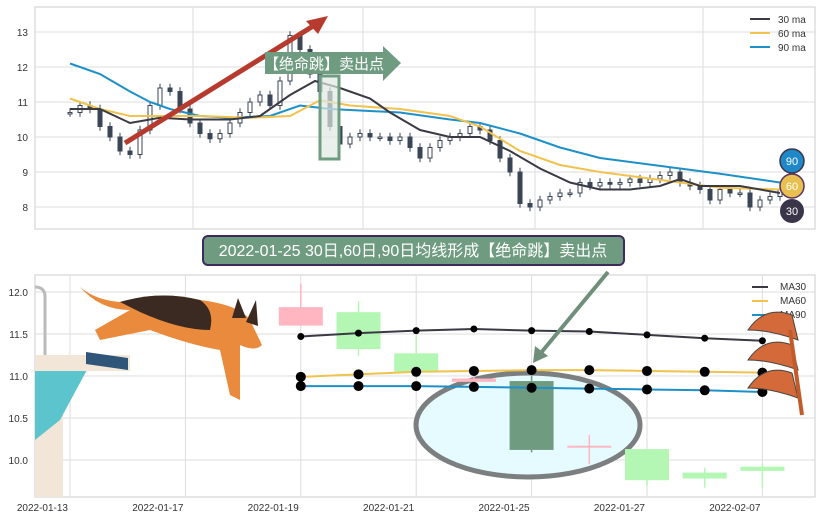 Image resolution: width=822 pixels, height=520 pixels. Describe the element at coordinates (18, 335) in the screenshot. I see `bottom-ytick-label: 11.5` at that location.